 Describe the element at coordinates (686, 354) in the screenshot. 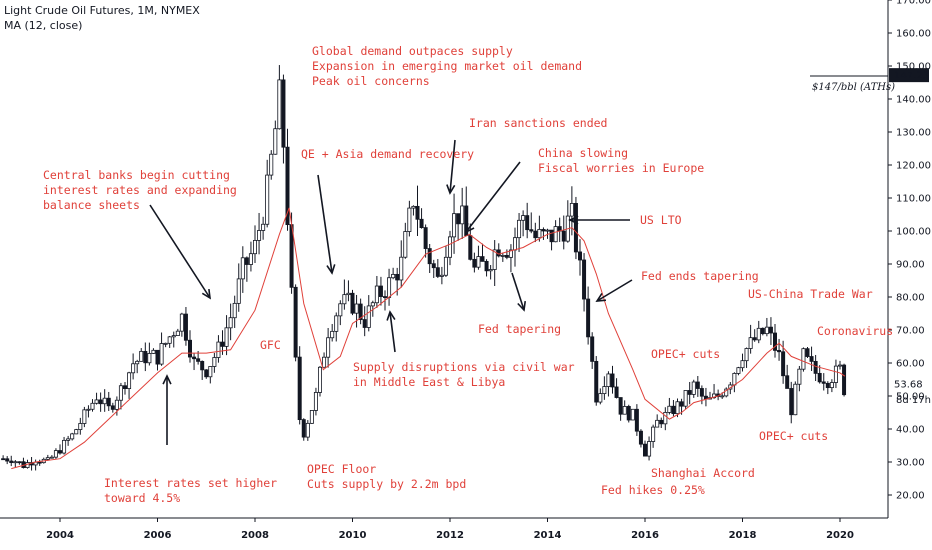

I see `annotation-opec-cuts-1: OPEC+ cuts` at that location.